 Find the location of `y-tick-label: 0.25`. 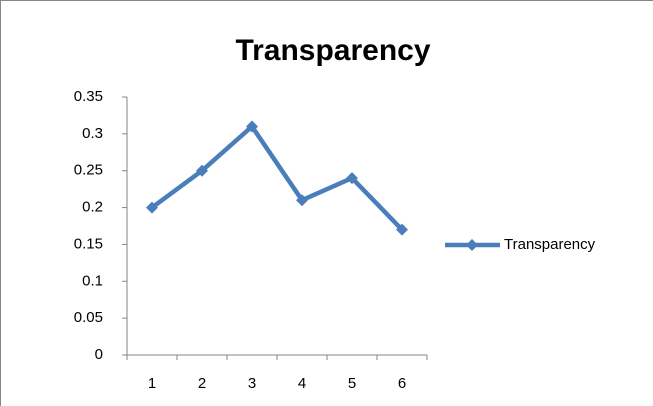

y-tick-label: 0.25 is located at coordinates (88, 170).